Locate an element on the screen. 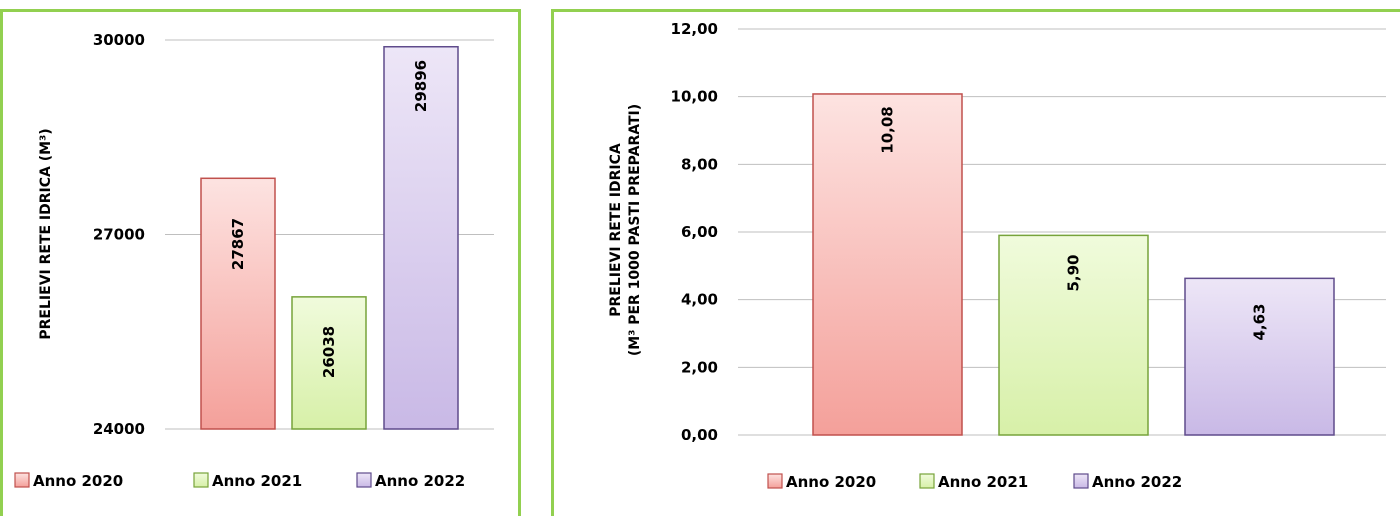 This screenshot has height=516, width=1400. y-tick-label: 6,00 is located at coordinates (699, 232).